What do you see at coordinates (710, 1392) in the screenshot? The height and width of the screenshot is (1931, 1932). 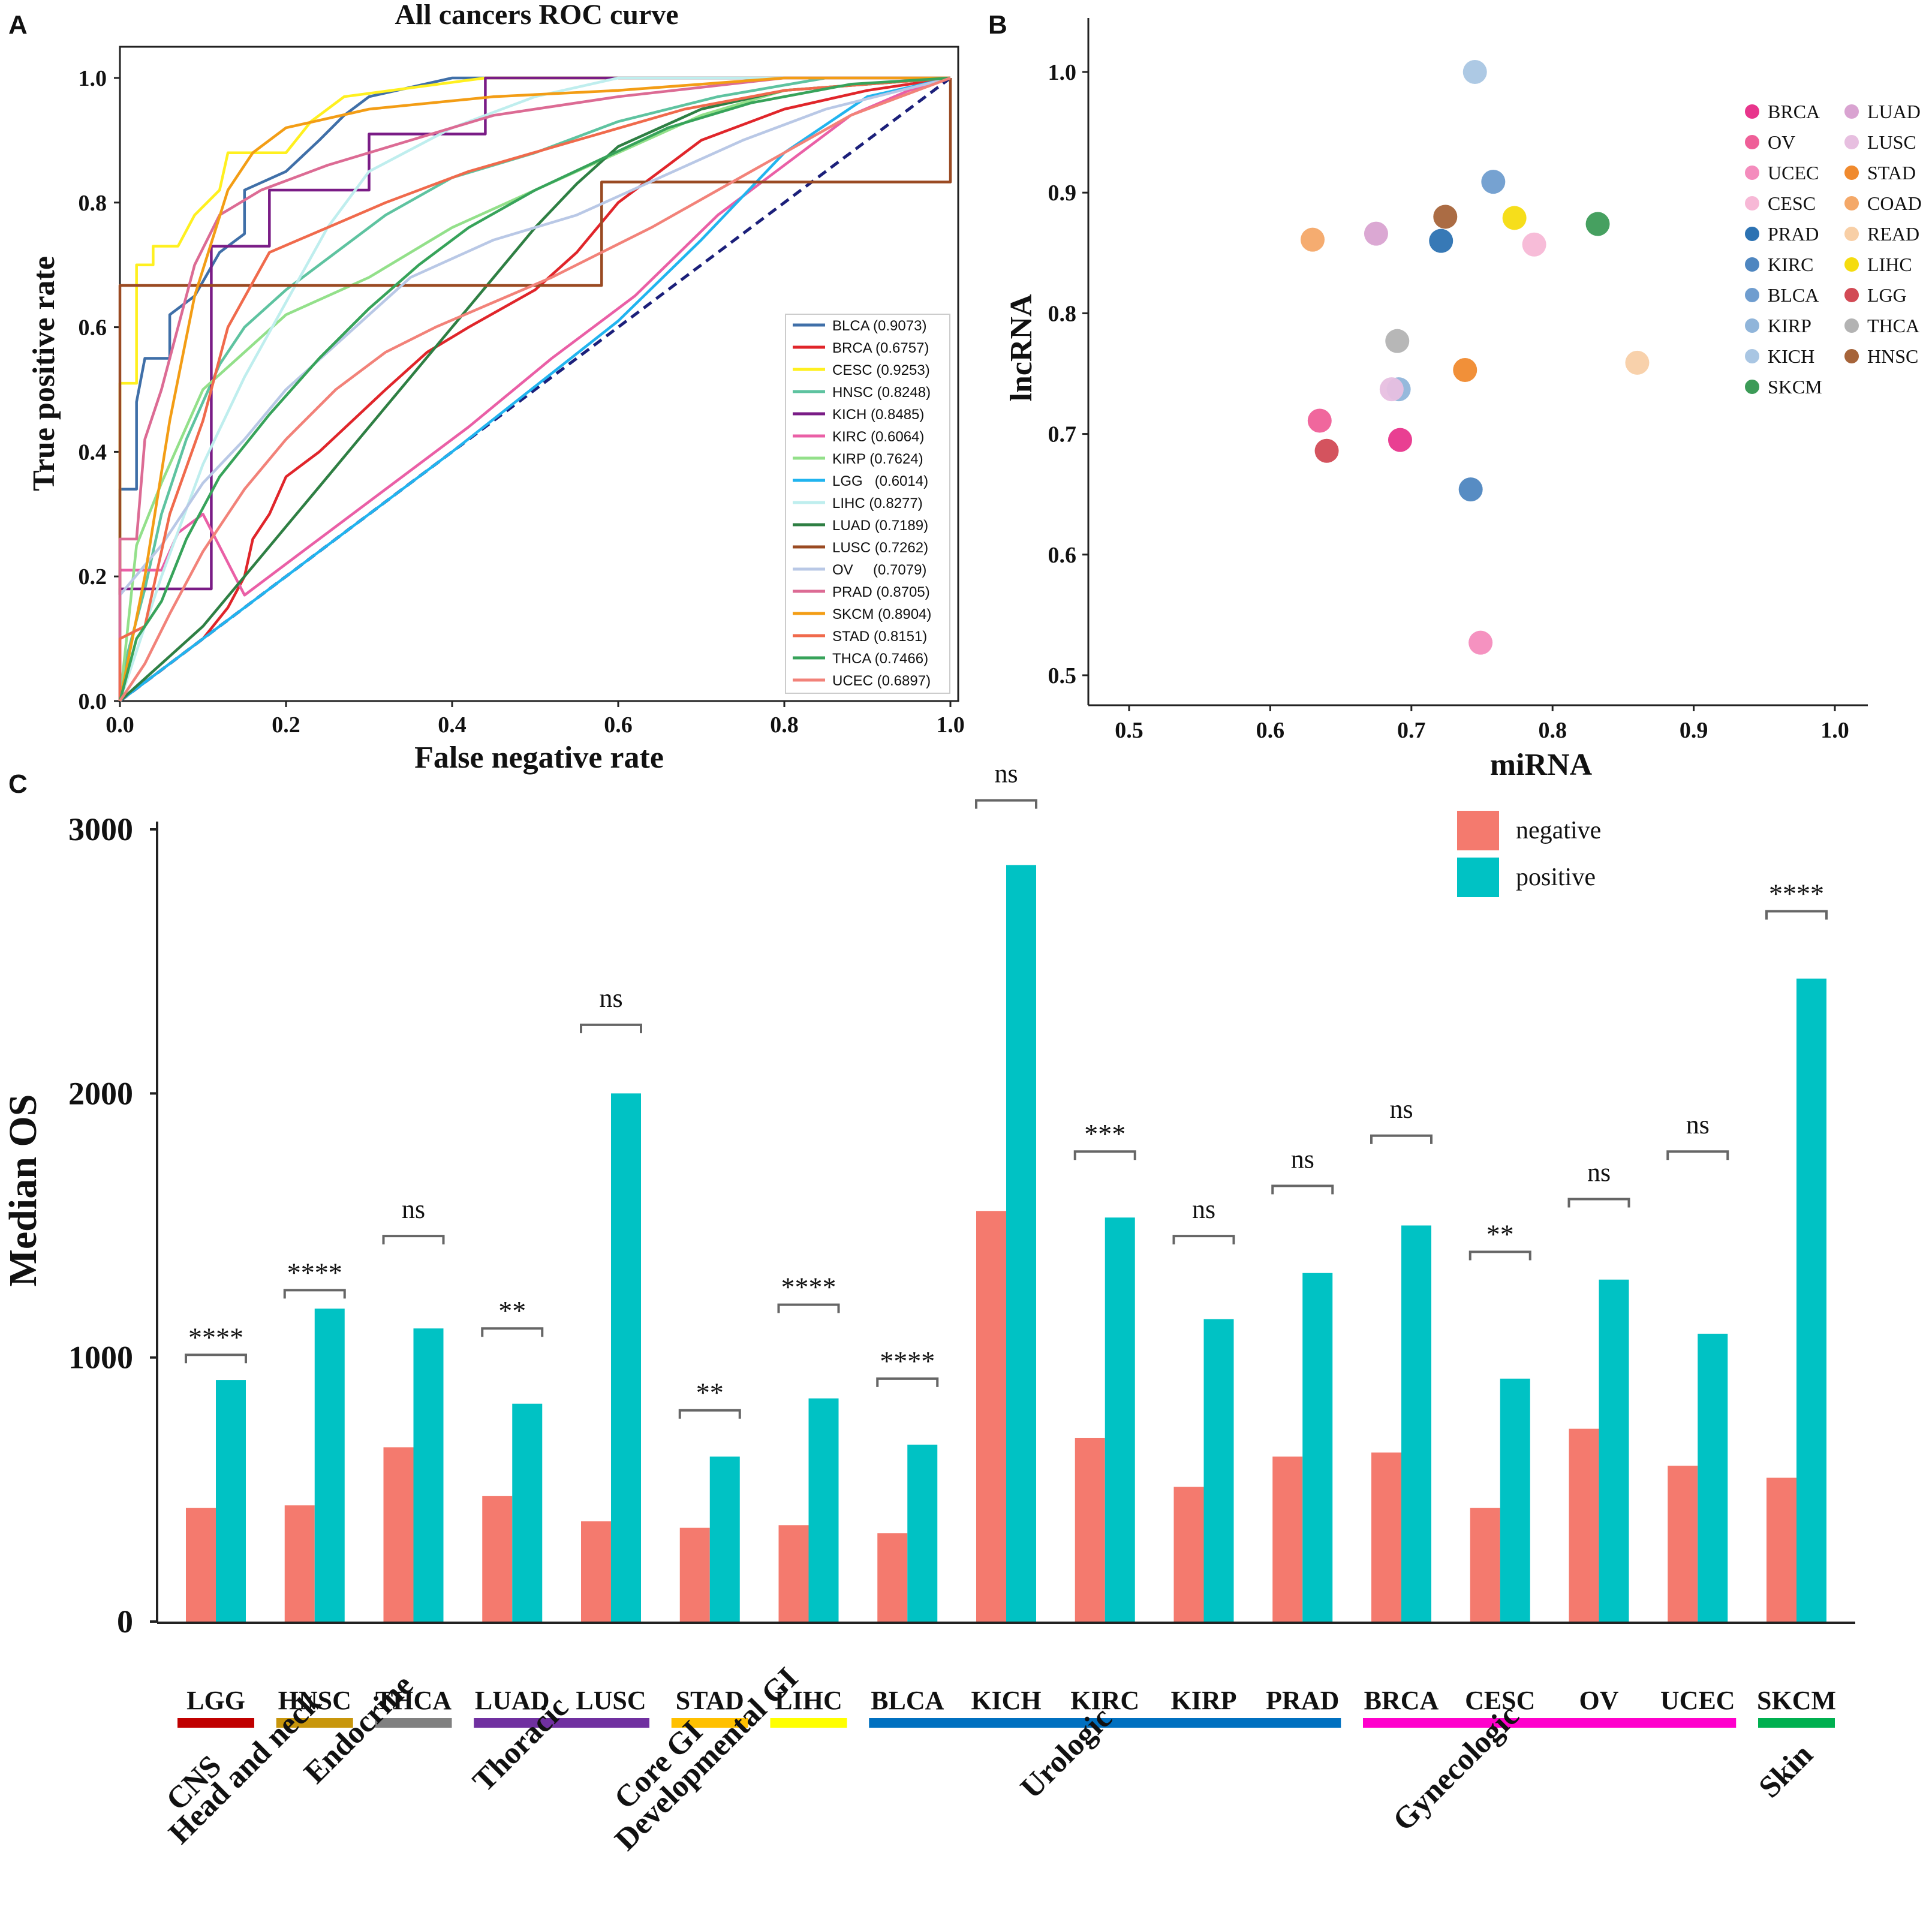 I see `bar-sig-label-stad: **` at bounding box center [710, 1392].